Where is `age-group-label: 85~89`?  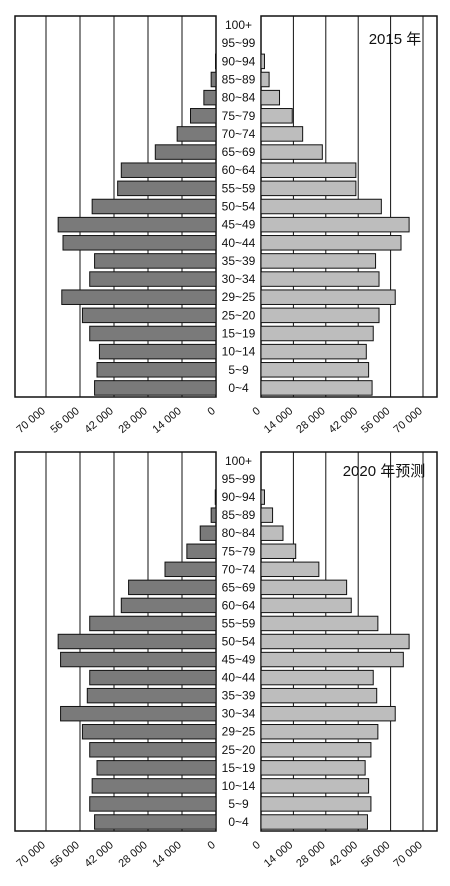
age-group-label: 85~89 is located at coordinates (239, 80).